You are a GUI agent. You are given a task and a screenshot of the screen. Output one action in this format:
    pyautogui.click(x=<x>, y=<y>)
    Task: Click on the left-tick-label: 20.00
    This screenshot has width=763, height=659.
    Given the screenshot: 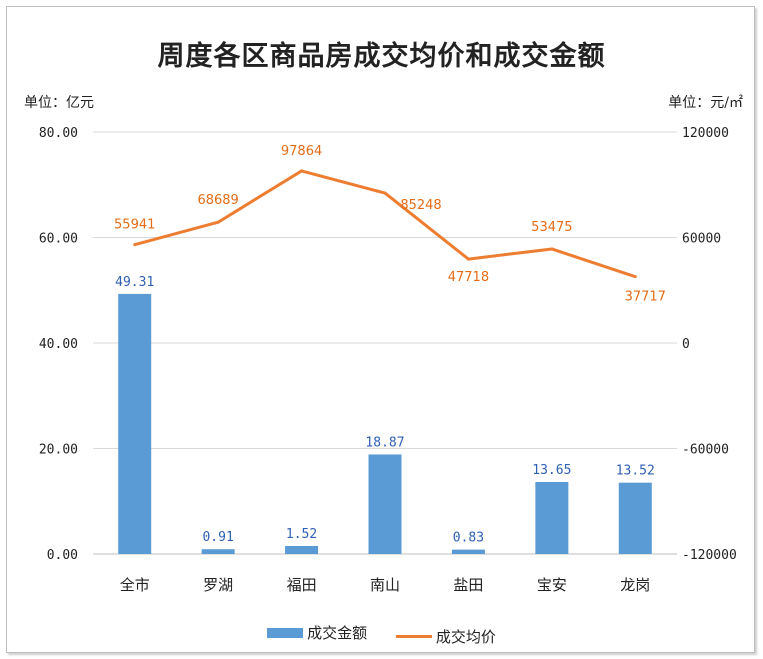 What is the action you would take?
    pyautogui.click(x=58, y=450)
    